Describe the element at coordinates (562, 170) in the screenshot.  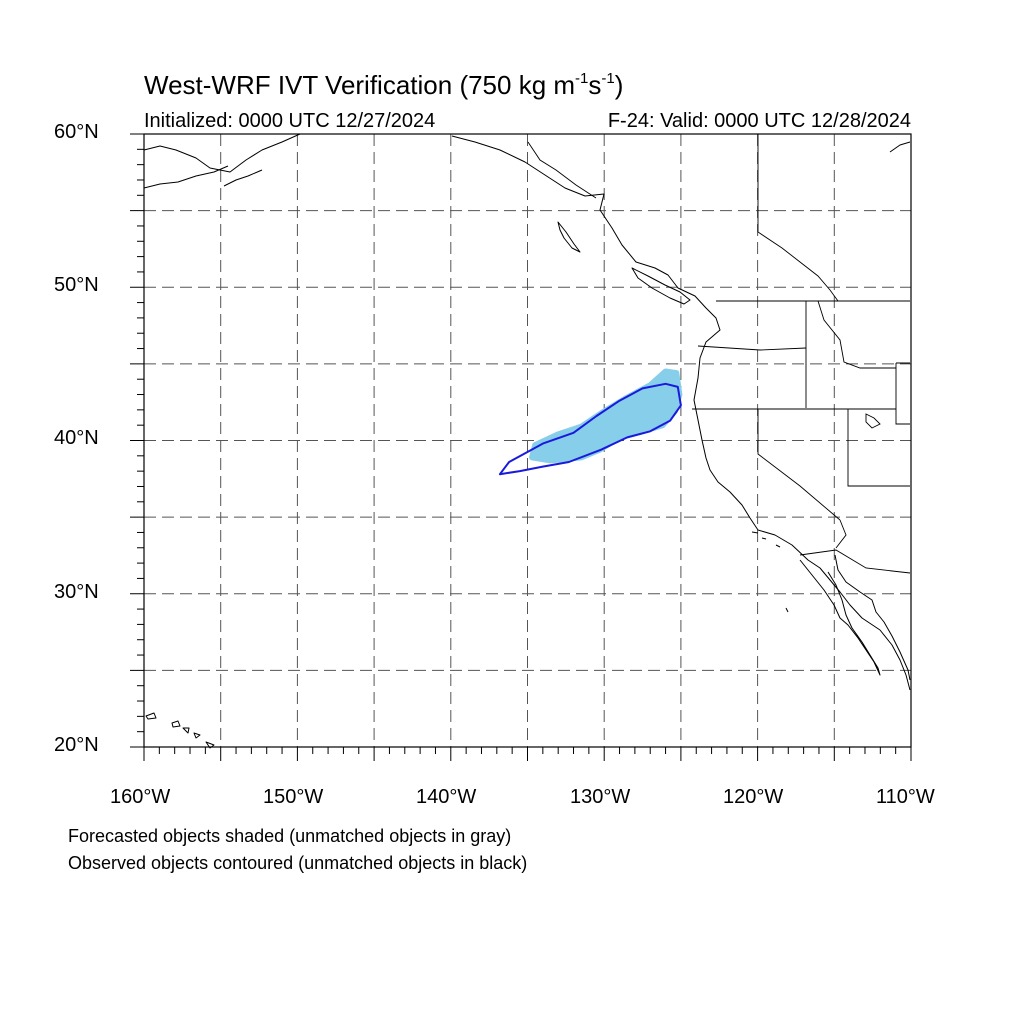
I see `border-alaska-bc` at that location.